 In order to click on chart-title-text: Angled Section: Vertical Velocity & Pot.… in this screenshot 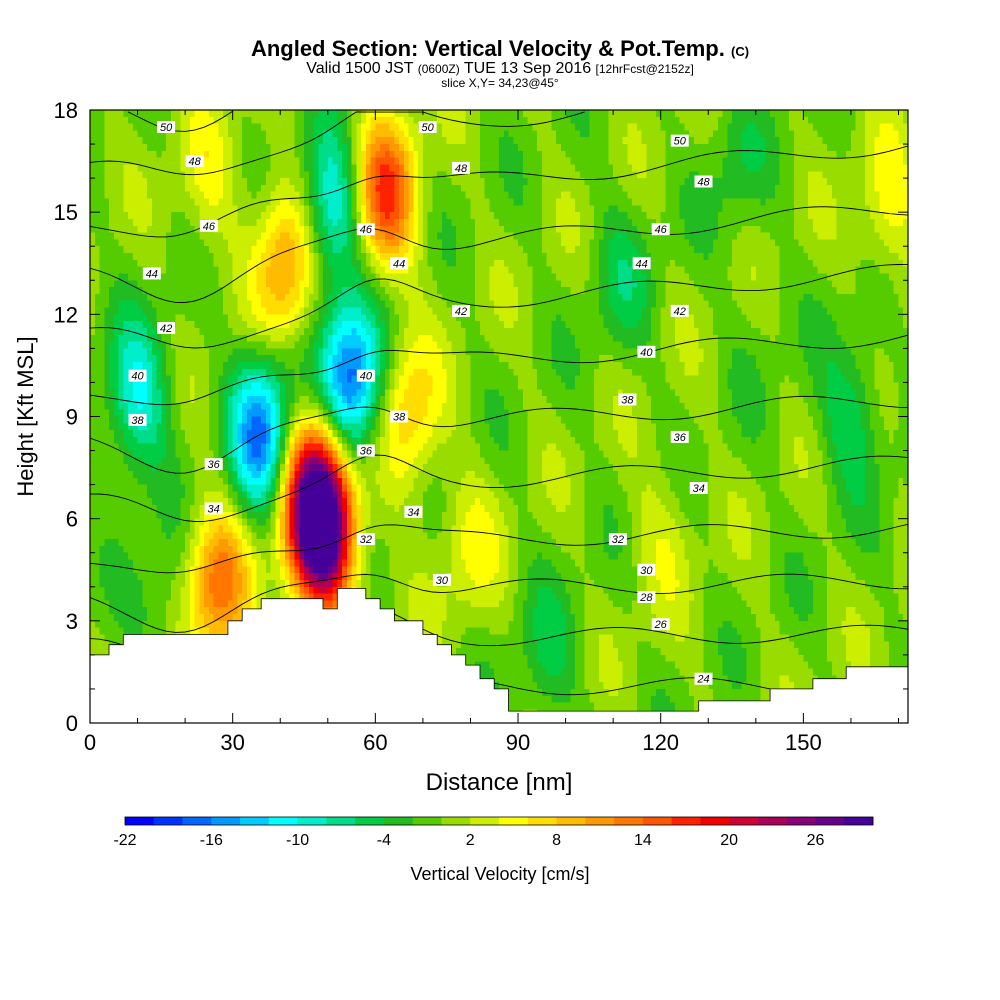, I will do `click(487, 48)`.